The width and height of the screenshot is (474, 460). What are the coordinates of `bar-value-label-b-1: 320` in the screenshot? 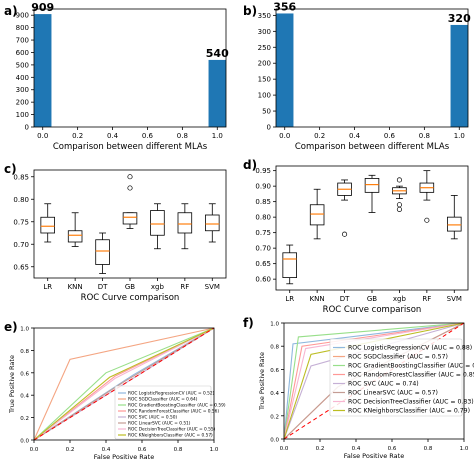 It's located at (459, 18).